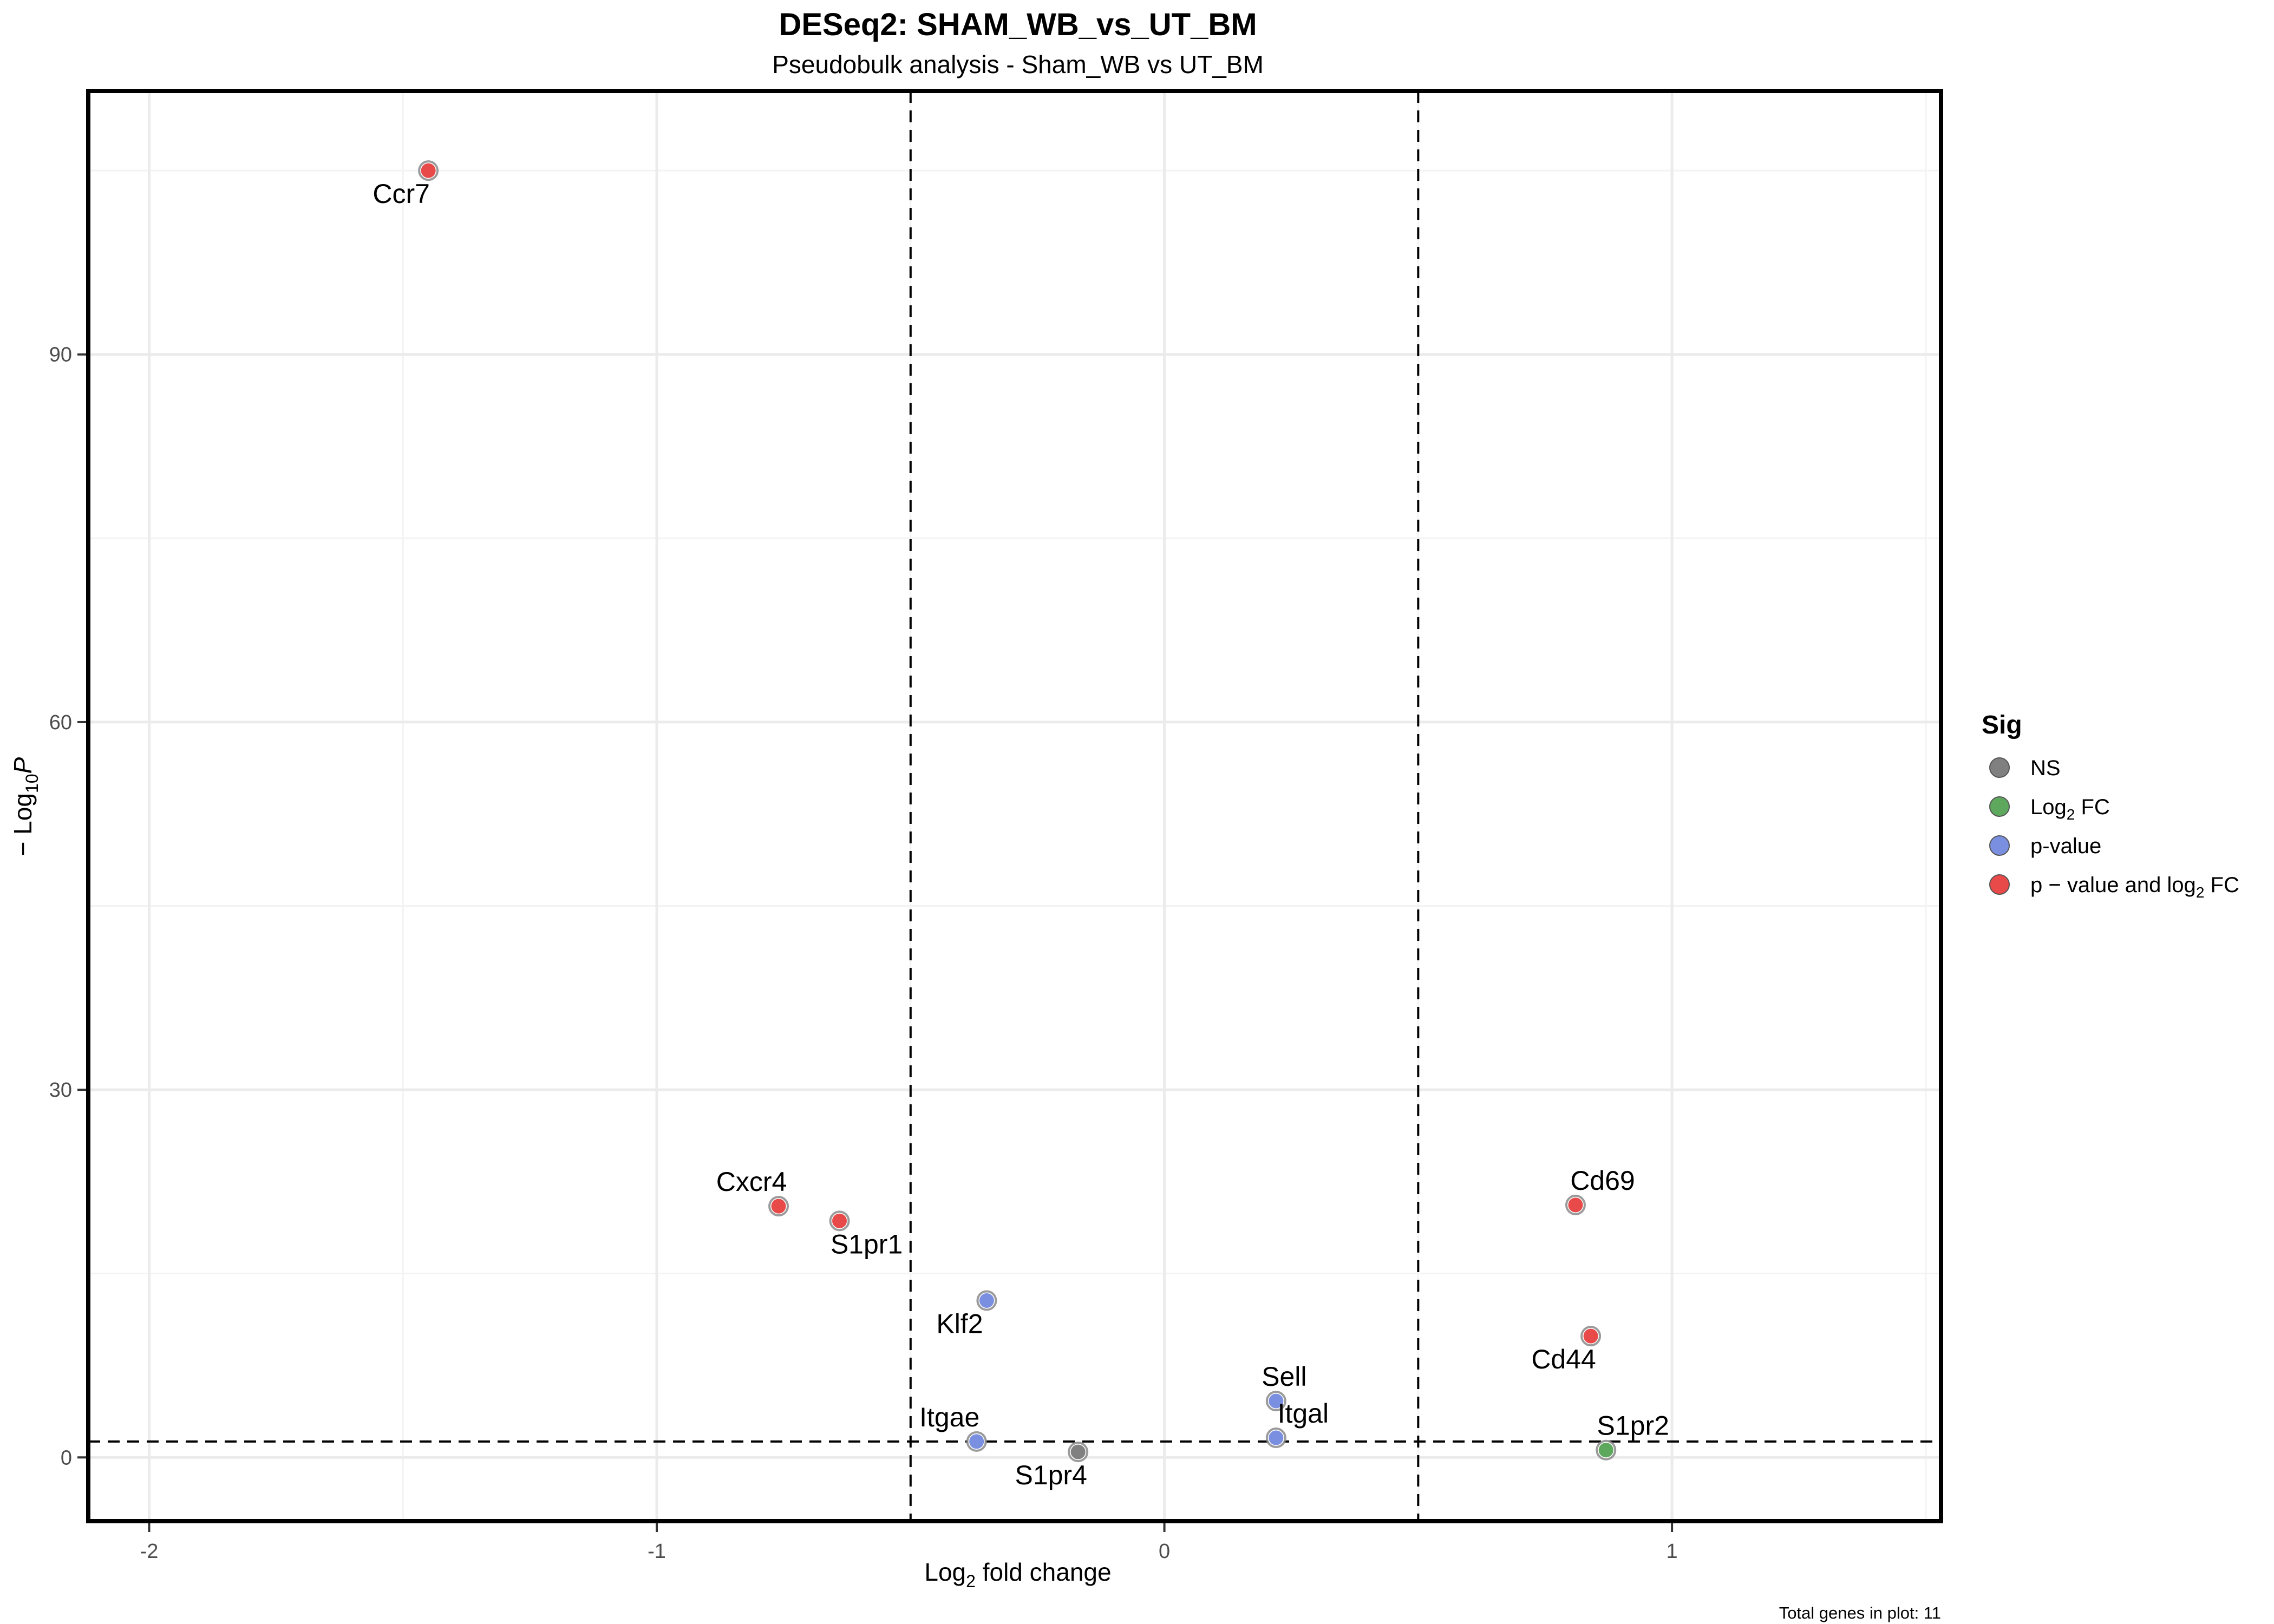  Describe the element at coordinates (67, 1458) in the screenshot. I see `y-tick-label: 0` at that location.